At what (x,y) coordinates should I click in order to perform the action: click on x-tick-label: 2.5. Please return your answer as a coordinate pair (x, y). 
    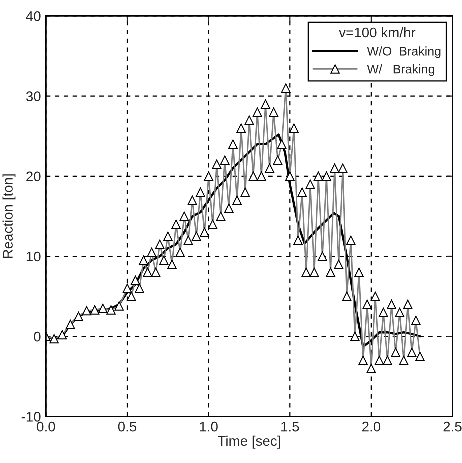
    Looking at the image, I should click on (453, 427).